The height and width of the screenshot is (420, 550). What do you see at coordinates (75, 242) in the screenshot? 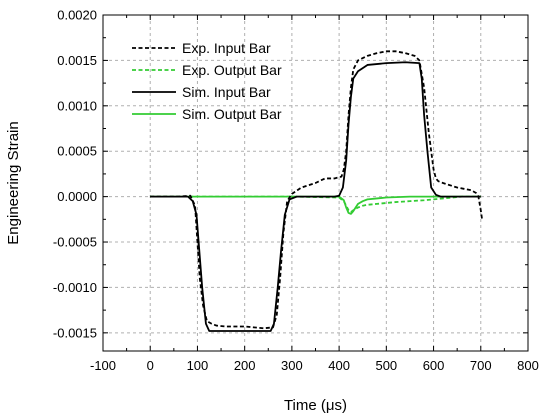
I see `y-tick-label: -0.0005` at bounding box center [75, 242].